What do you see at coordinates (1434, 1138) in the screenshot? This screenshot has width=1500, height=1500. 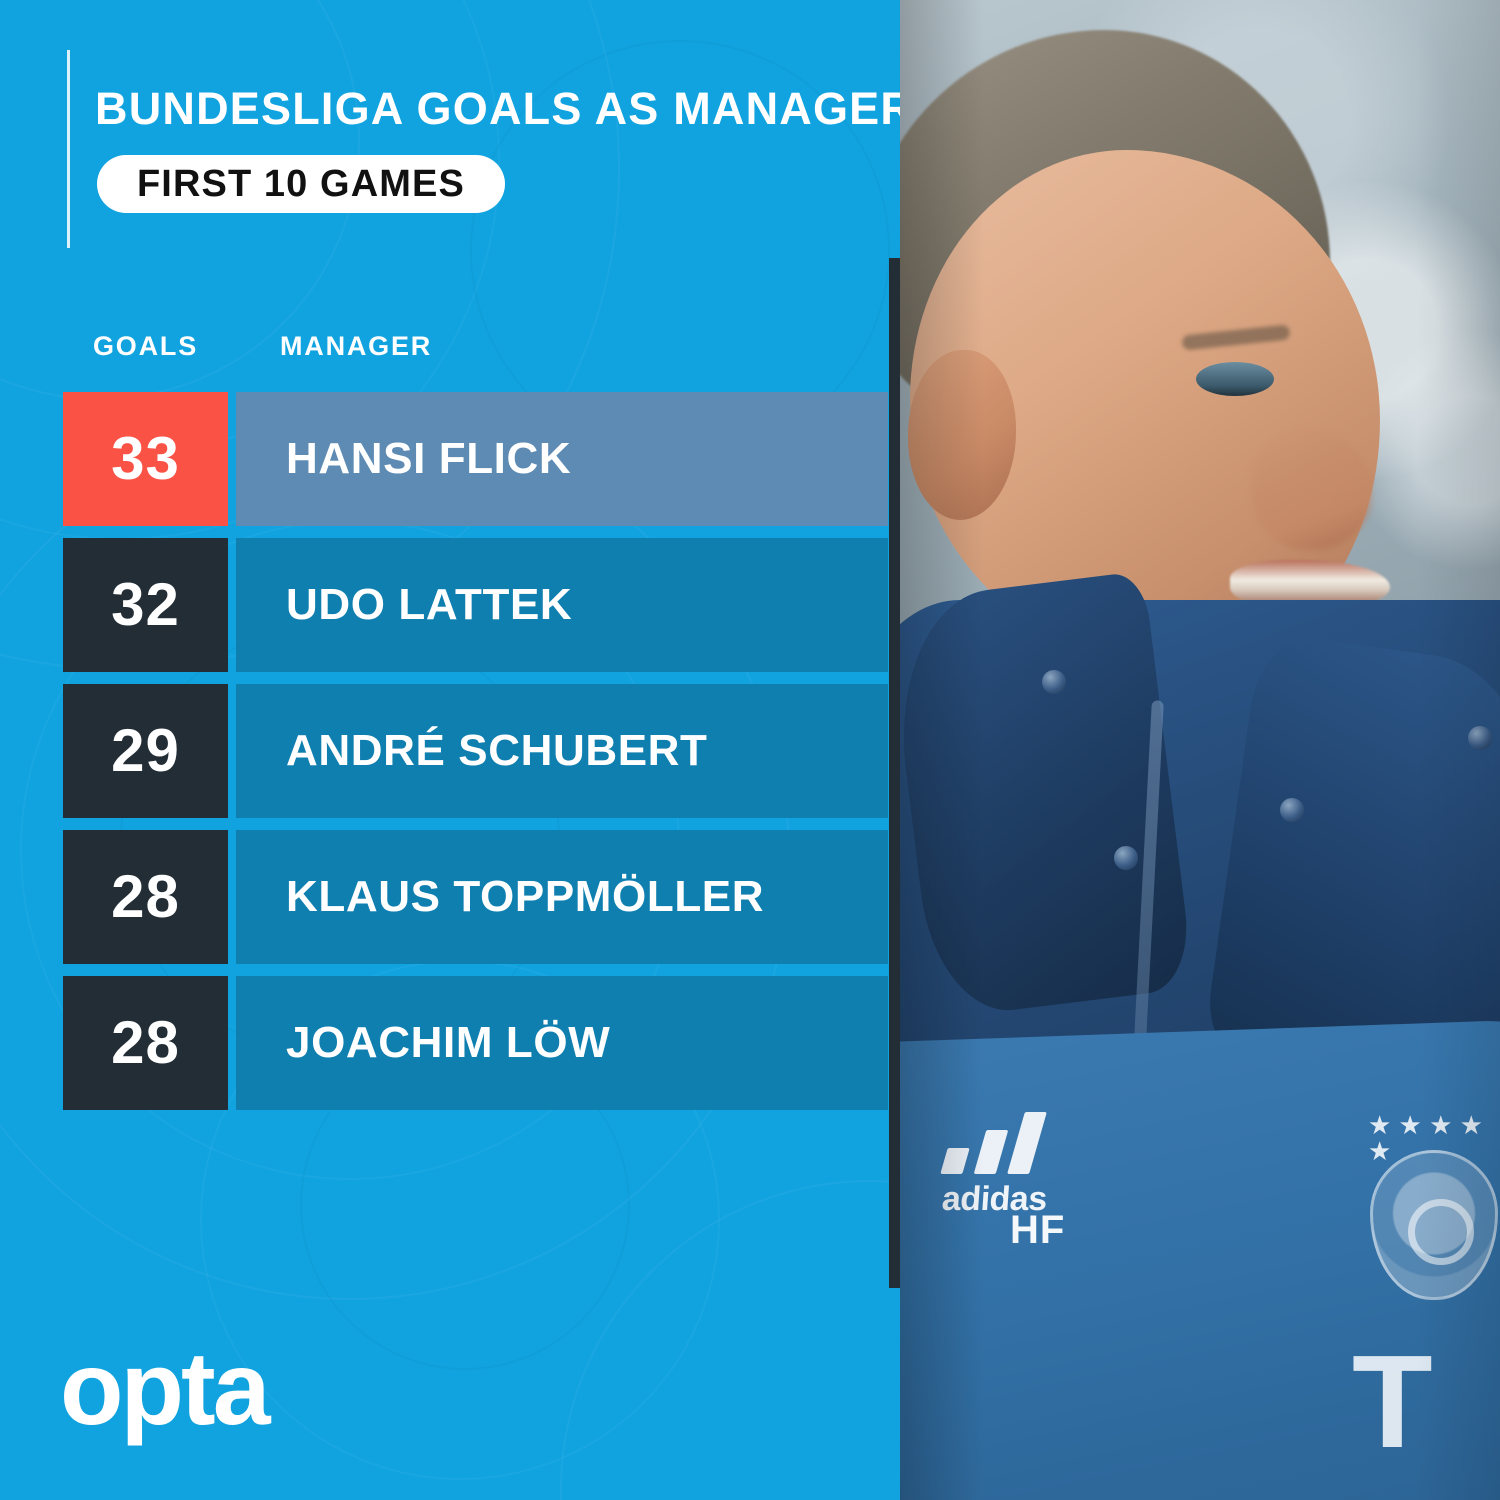 I see `club-stars-icon: ★ ★ ★ ★ ★` at bounding box center [1434, 1138].